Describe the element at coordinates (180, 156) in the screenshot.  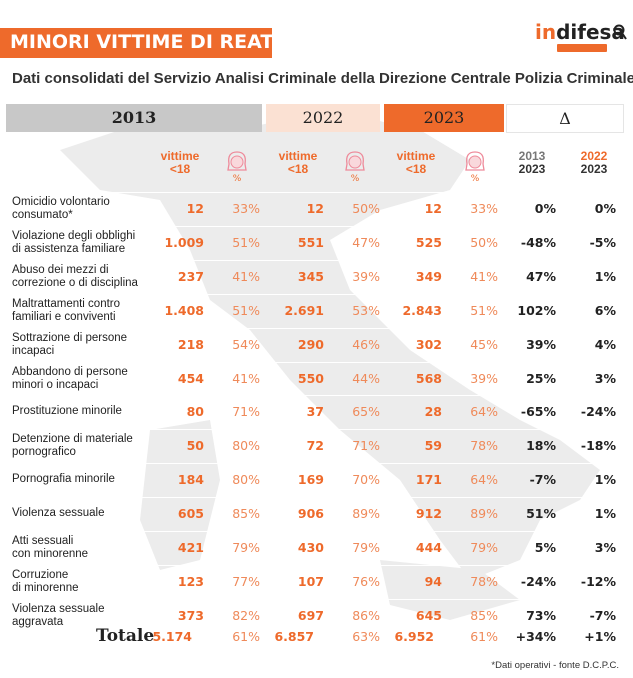
I see `subhdr-vittime-2013-word: vittime` at that location.